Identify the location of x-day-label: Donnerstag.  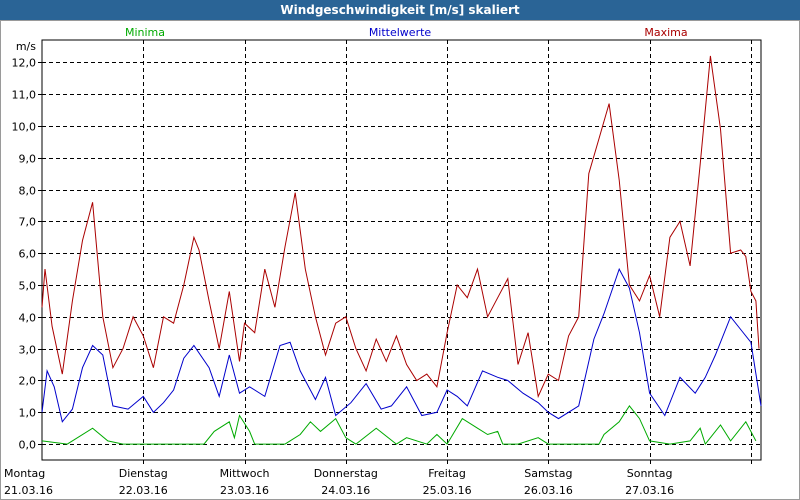
(346, 473).